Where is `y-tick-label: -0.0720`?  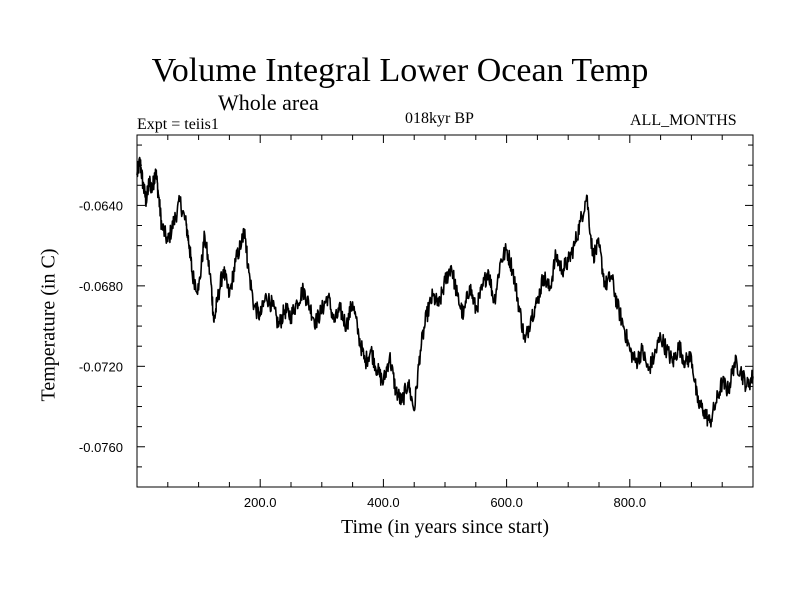 y-tick-label: -0.0720 is located at coordinates (101, 366).